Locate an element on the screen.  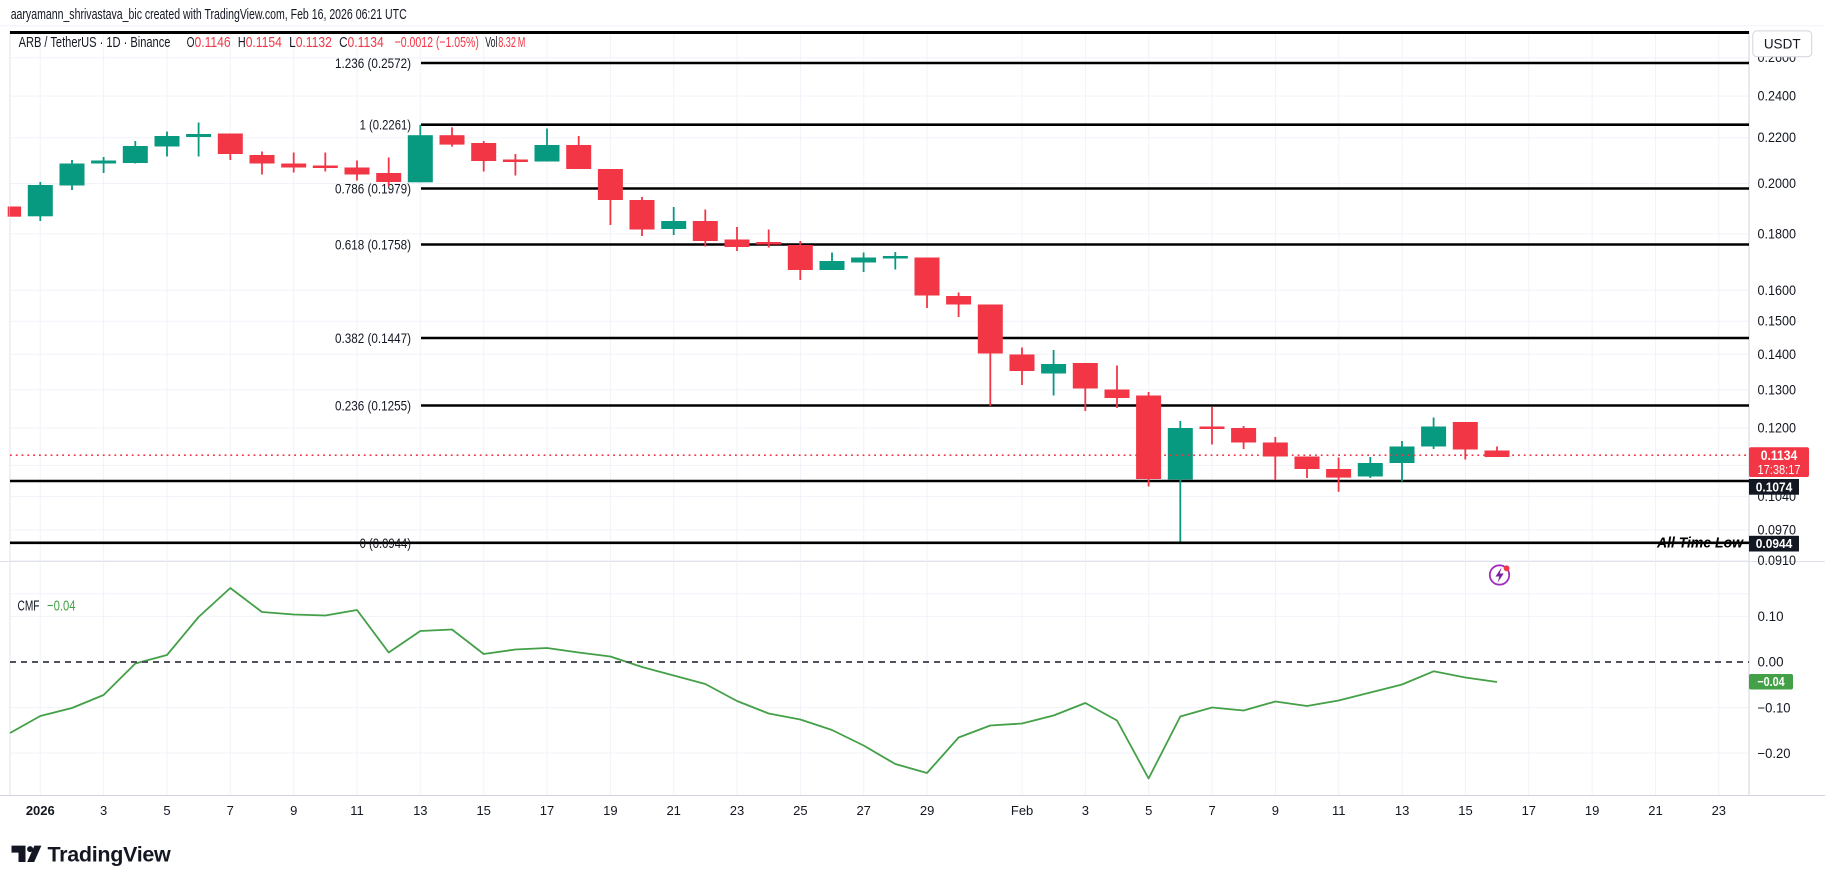
svg-text: 0.1200 is located at coordinates (1777, 428).